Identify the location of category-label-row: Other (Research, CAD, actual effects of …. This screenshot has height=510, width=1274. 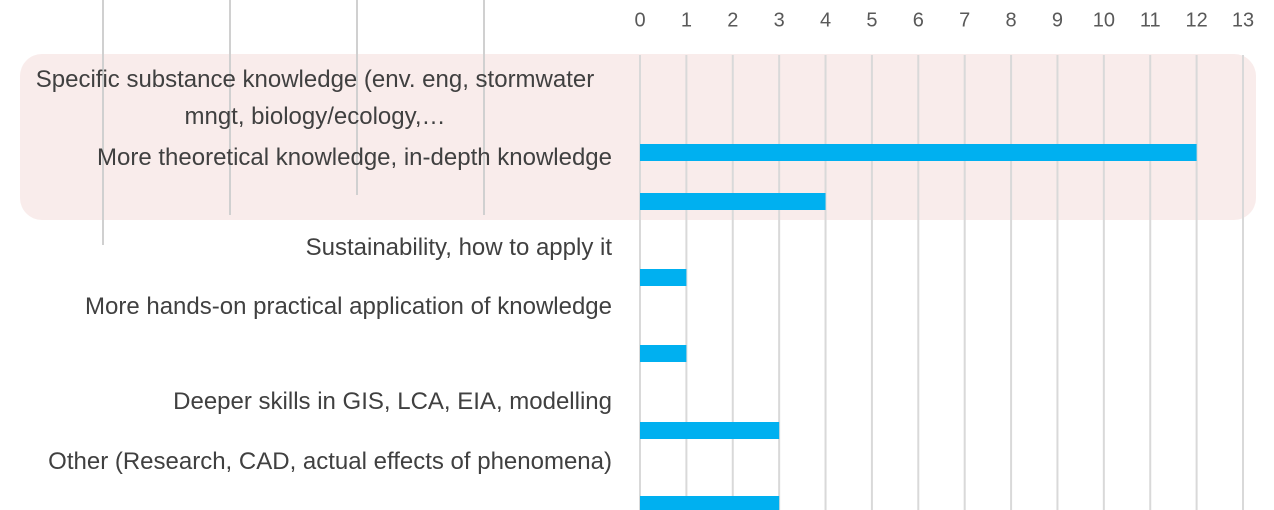
(315, 461).